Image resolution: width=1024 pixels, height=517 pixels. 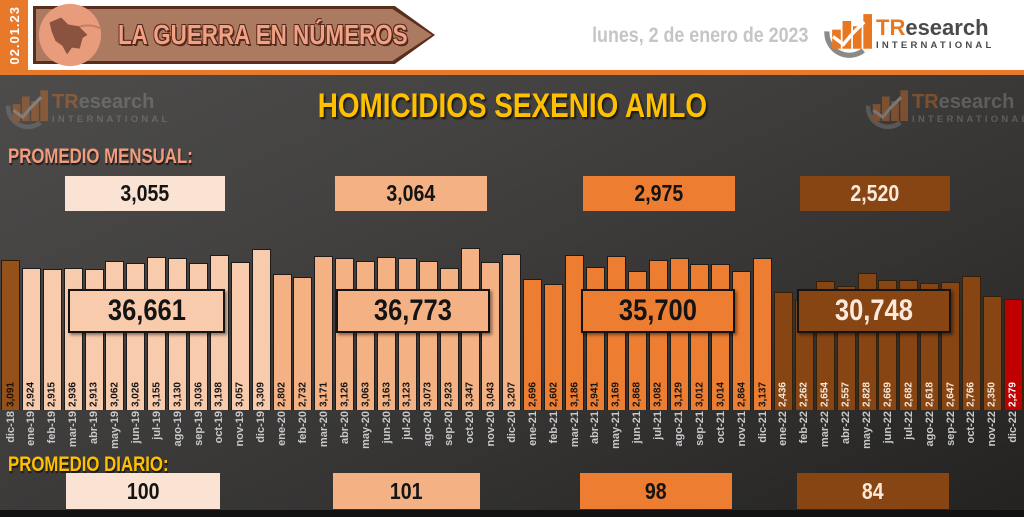 I want to click on month-slot: oct-21, so click(x=720, y=427).